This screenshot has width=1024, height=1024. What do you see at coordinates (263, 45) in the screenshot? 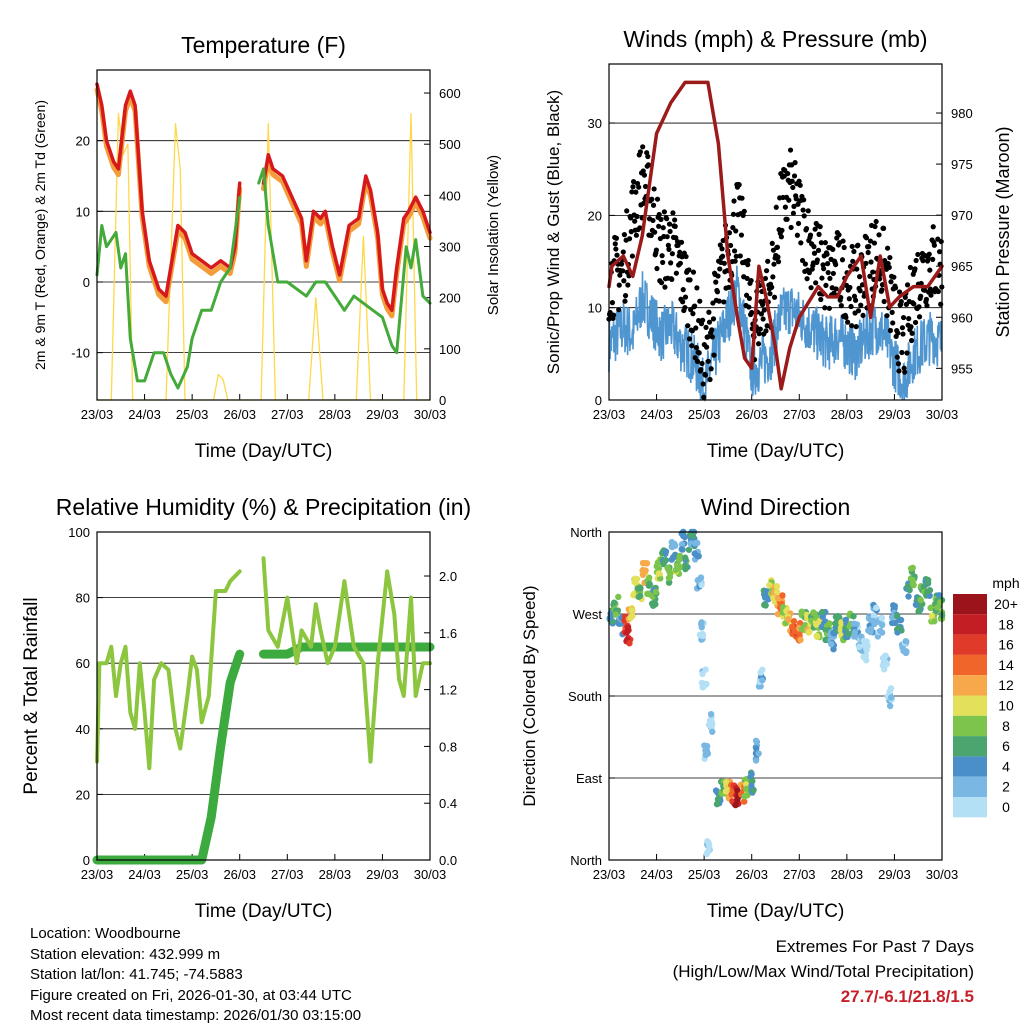
I see `chart-title: Temperature (F)` at bounding box center [263, 45].